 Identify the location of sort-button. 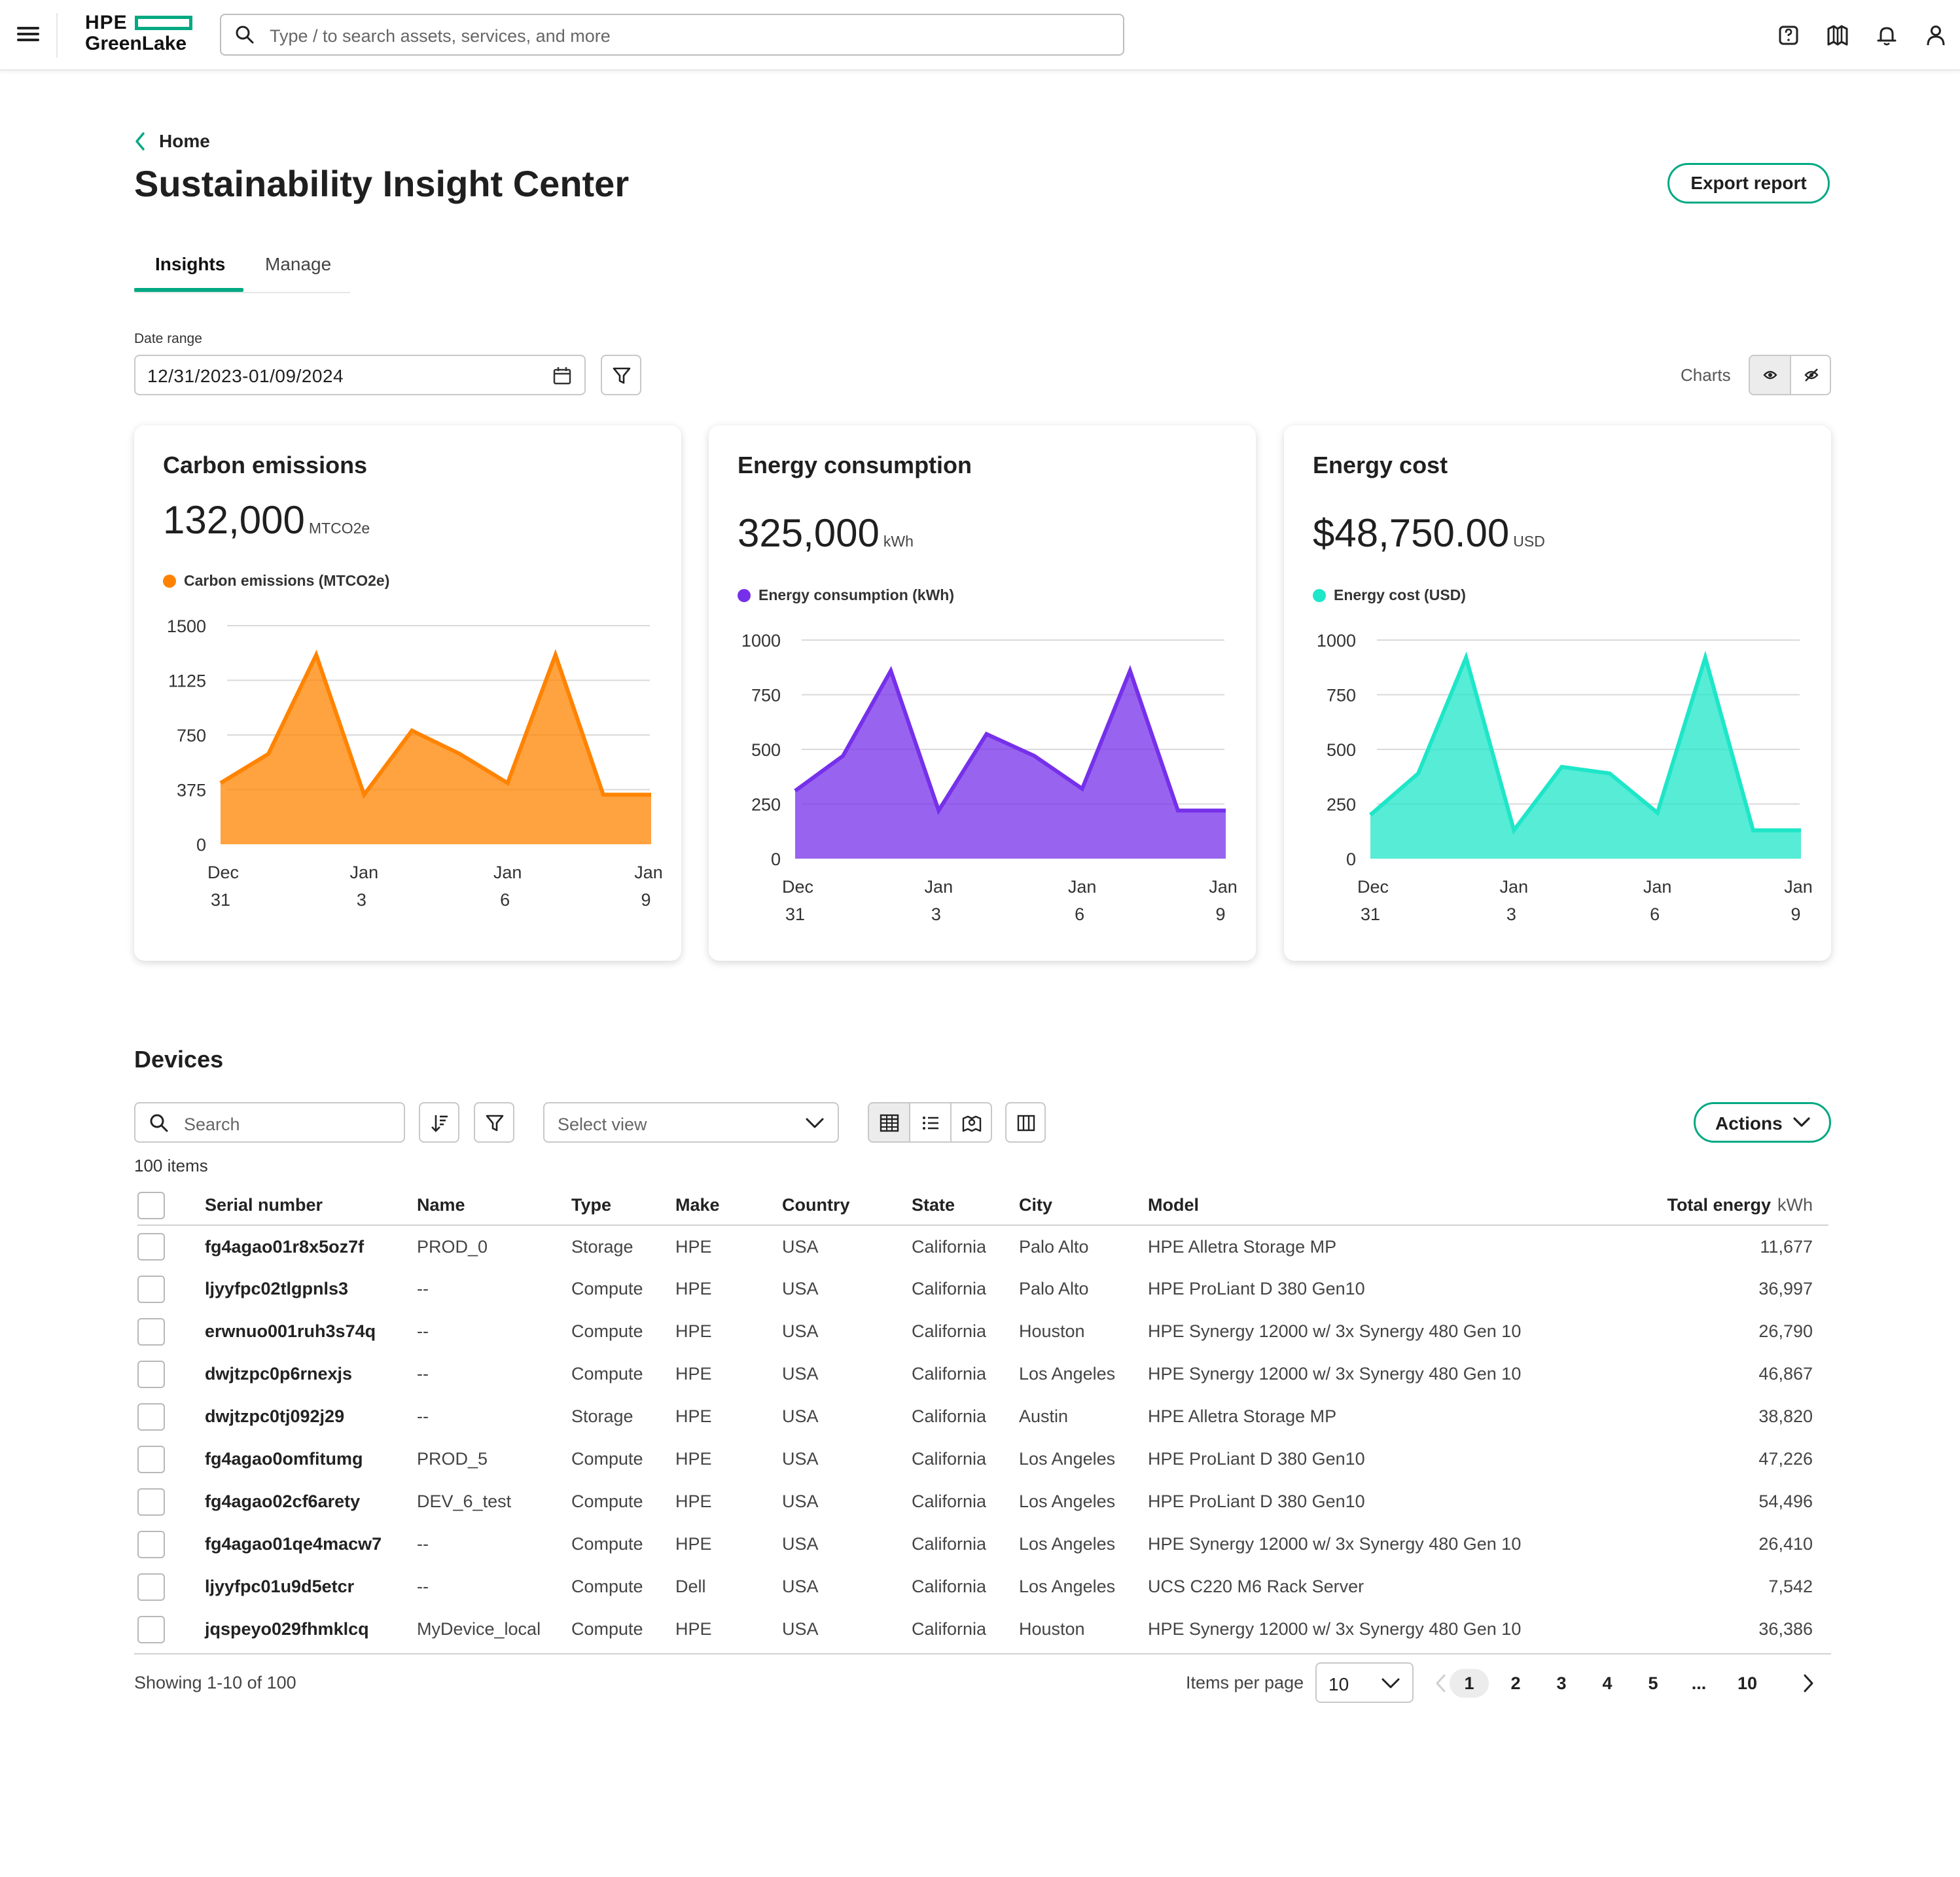
(439, 1122).